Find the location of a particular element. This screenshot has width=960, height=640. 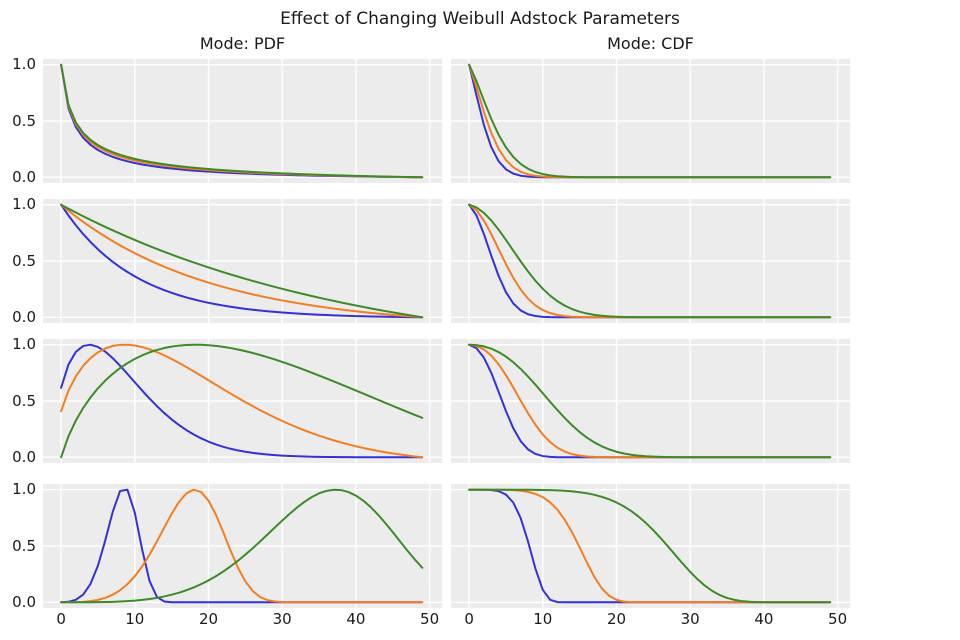

plot-area-pdf-shape-0.5 is located at coordinates (242, 121).